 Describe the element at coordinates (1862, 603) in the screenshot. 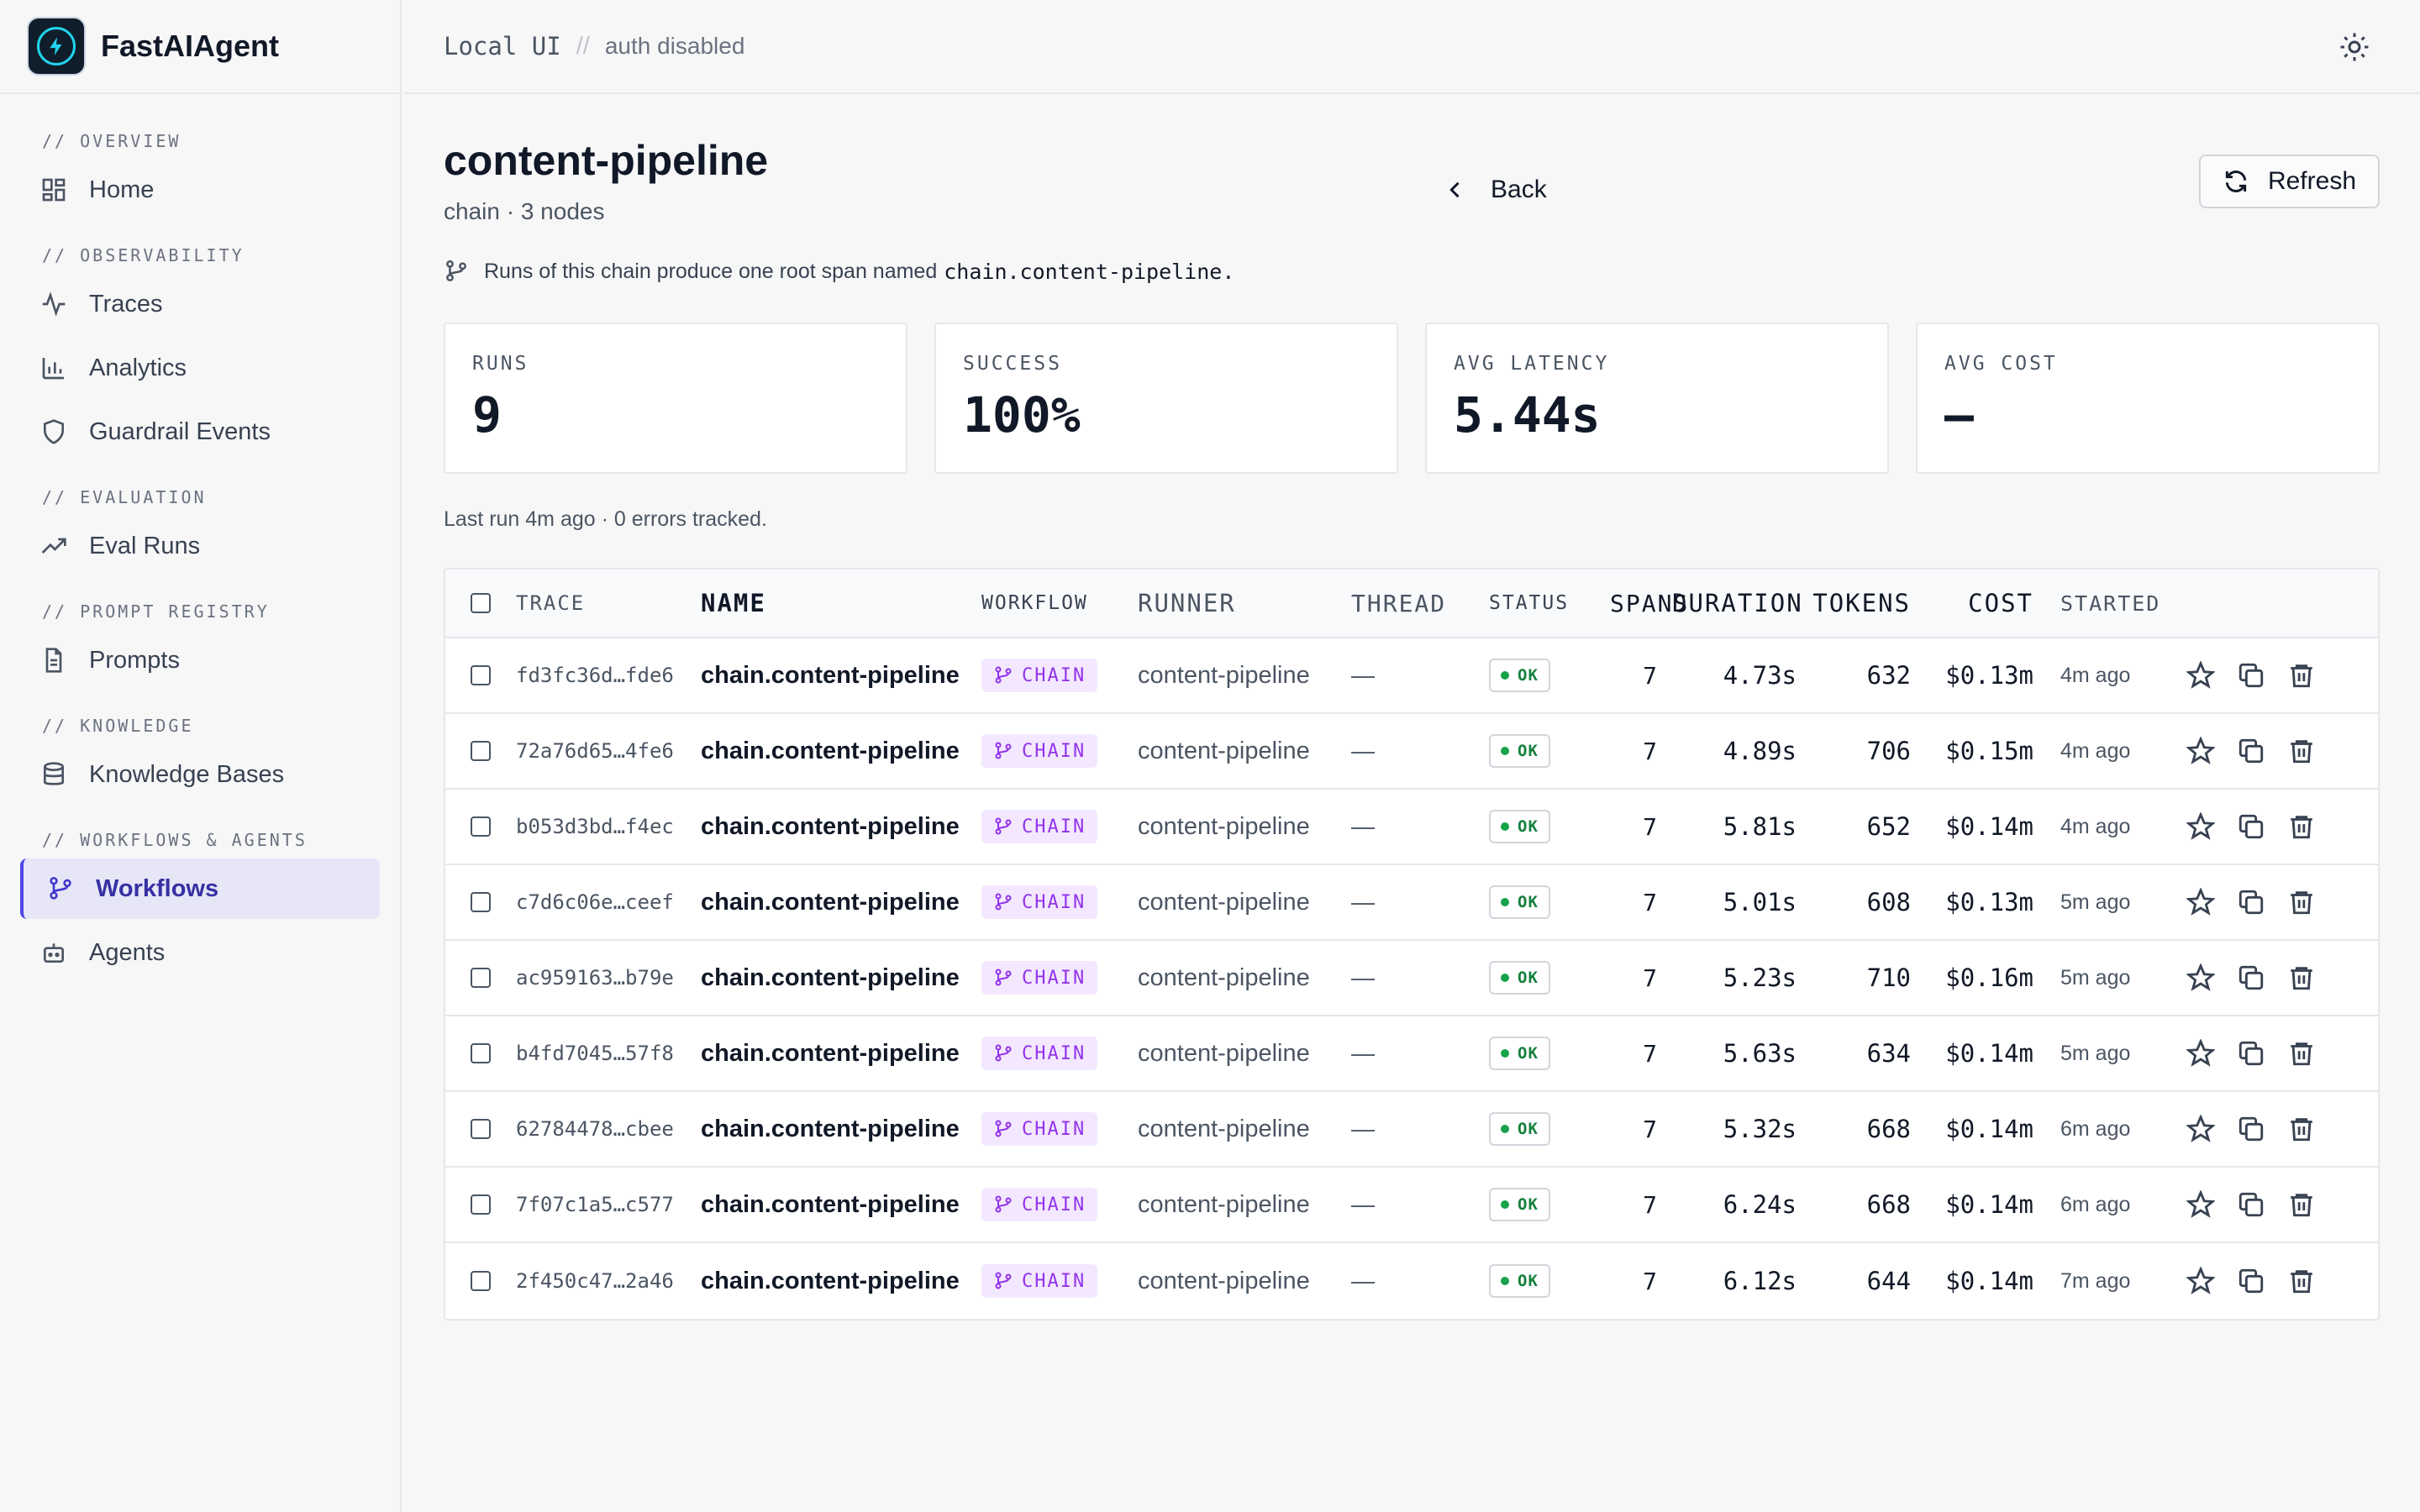

I see `col-tokens: TOKENS` at that location.